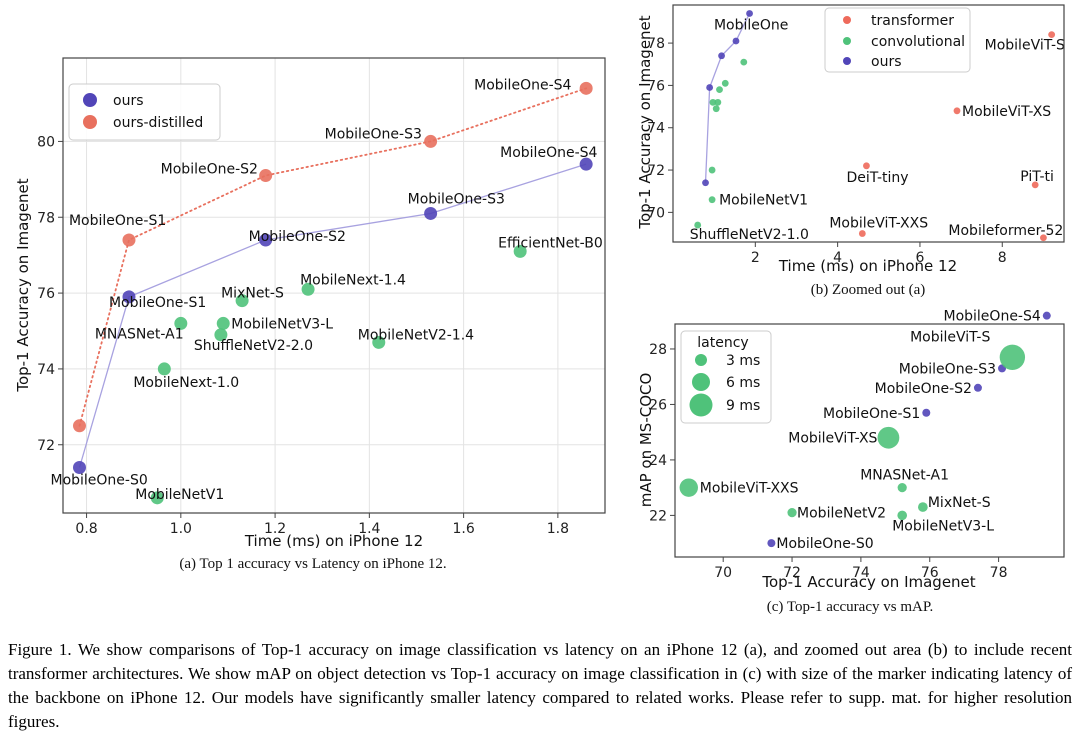 The image size is (1080, 742). I want to click on legend-marker-3ms, so click(701, 360).